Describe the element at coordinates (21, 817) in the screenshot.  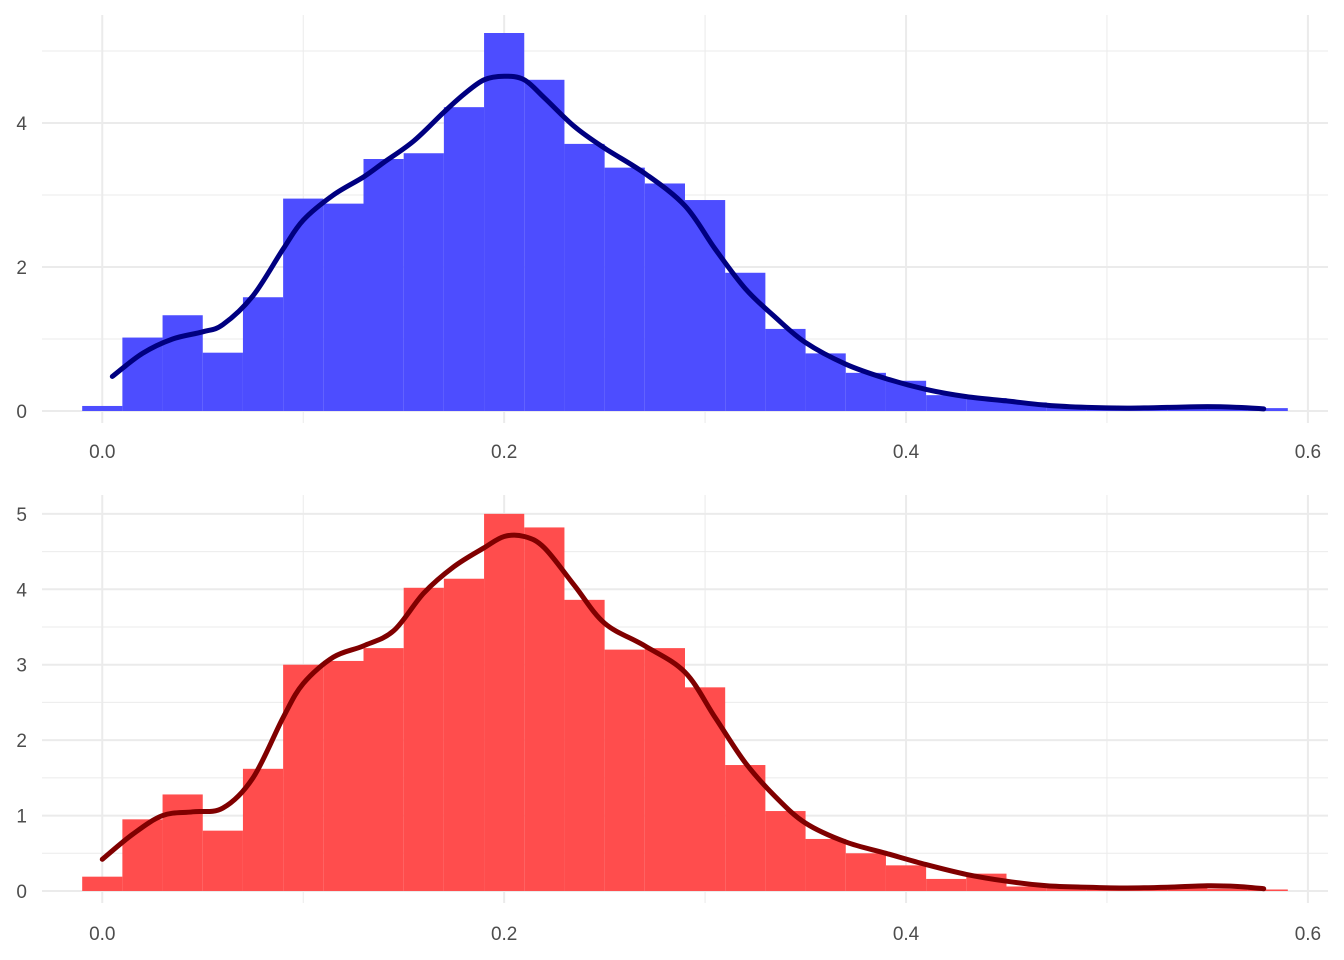
I see `y-tick-label: 1` at that location.